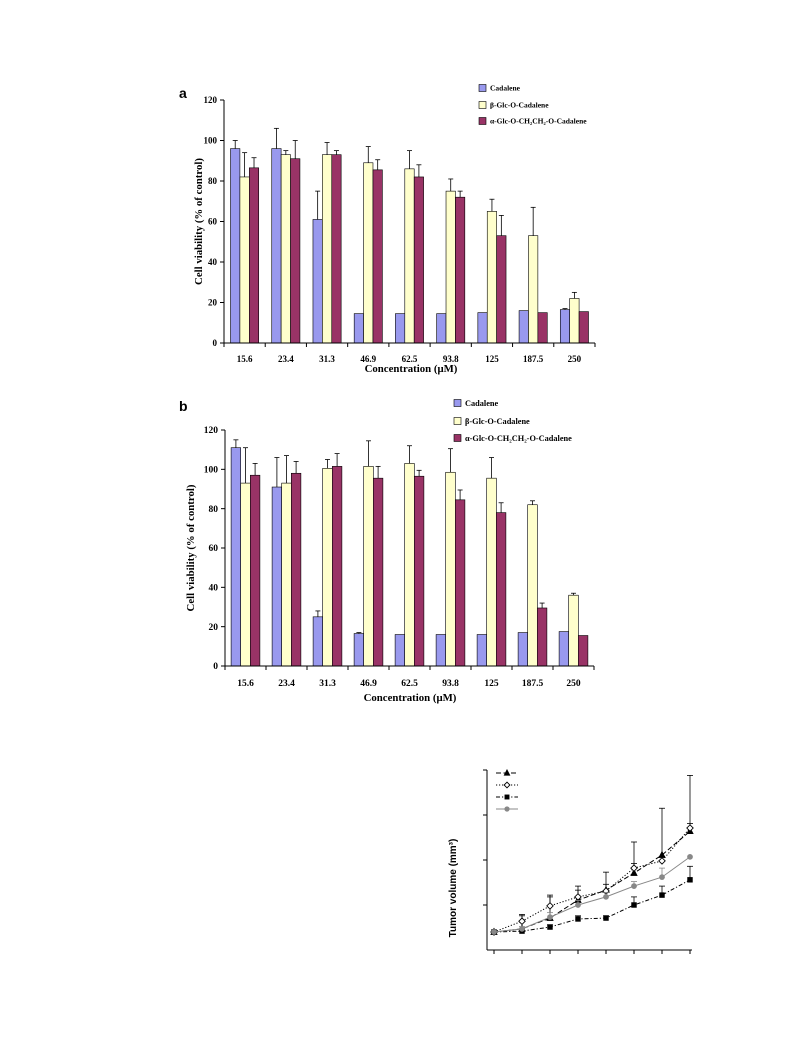 The height and width of the screenshot is (1057, 793). What do you see at coordinates (327, 359) in the screenshot?
I see `x-tick-label: 31.3` at bounding box center [327, 359].